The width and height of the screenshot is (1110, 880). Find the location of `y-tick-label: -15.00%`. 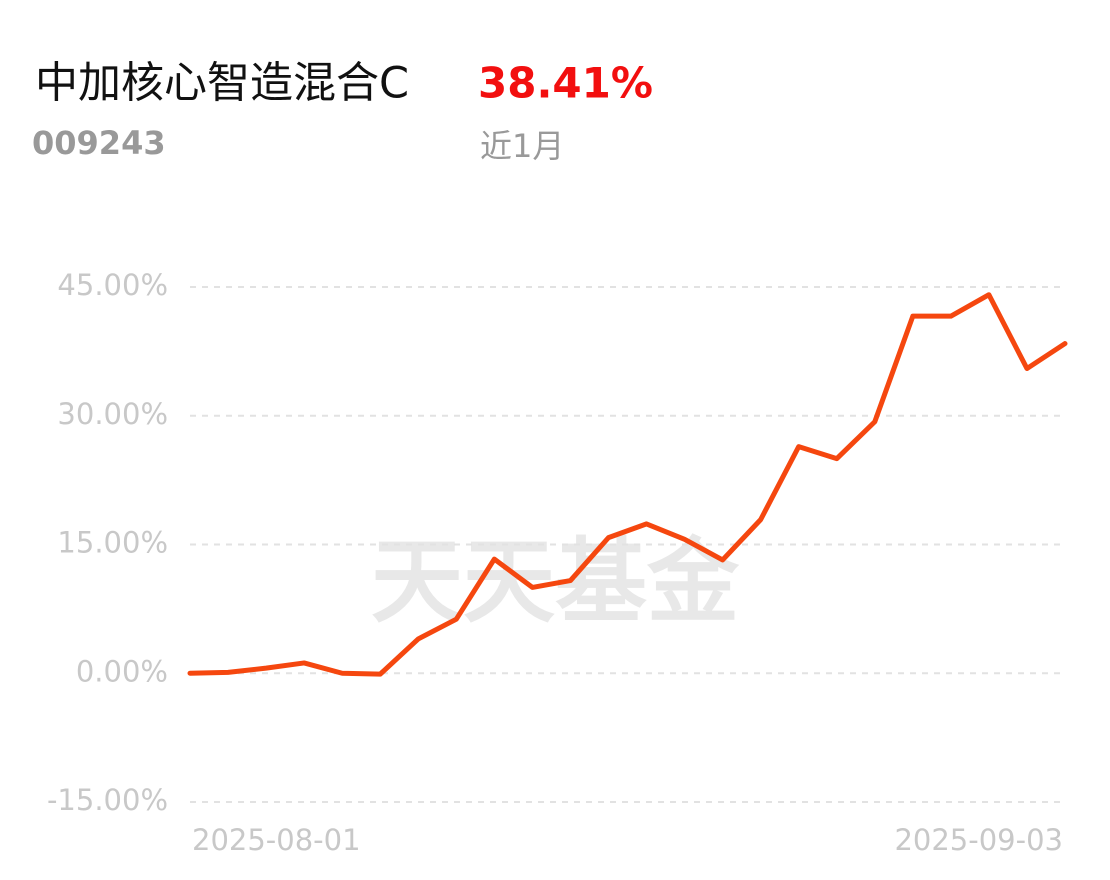

y-tick-label: -15.00% is located at coordinates (107, 800).